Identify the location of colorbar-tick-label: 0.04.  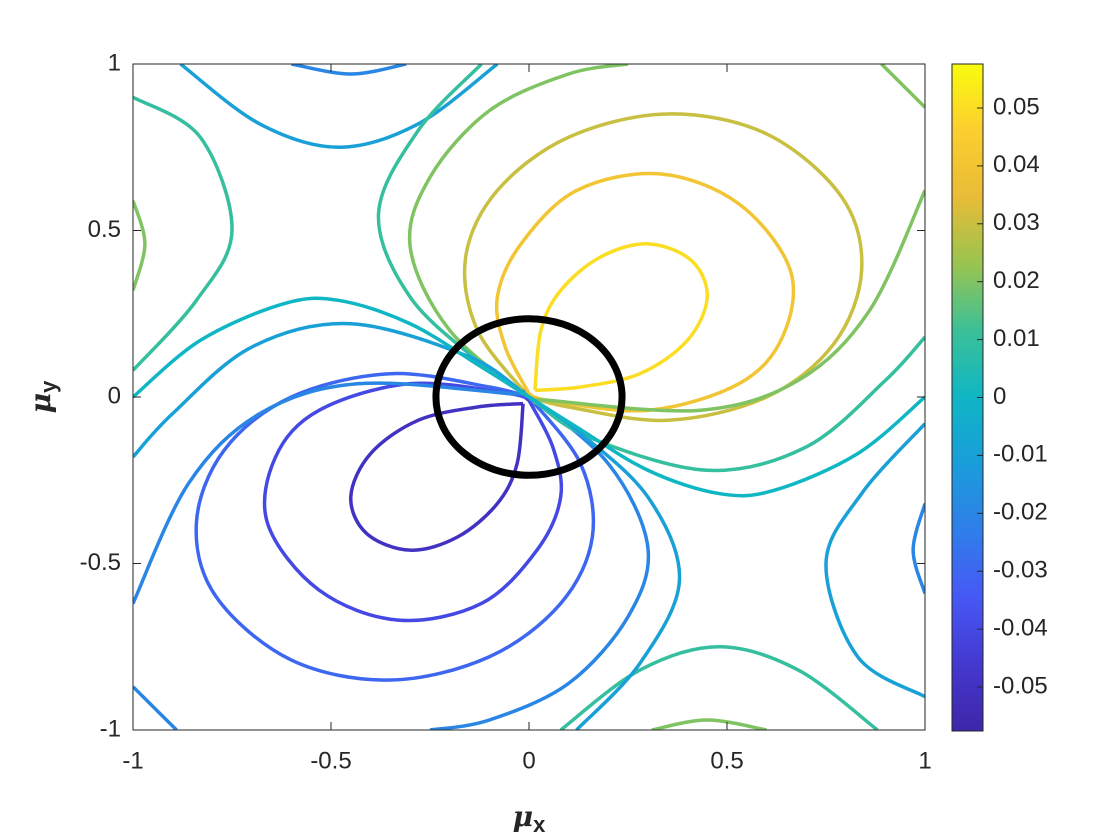
(1016, 164).